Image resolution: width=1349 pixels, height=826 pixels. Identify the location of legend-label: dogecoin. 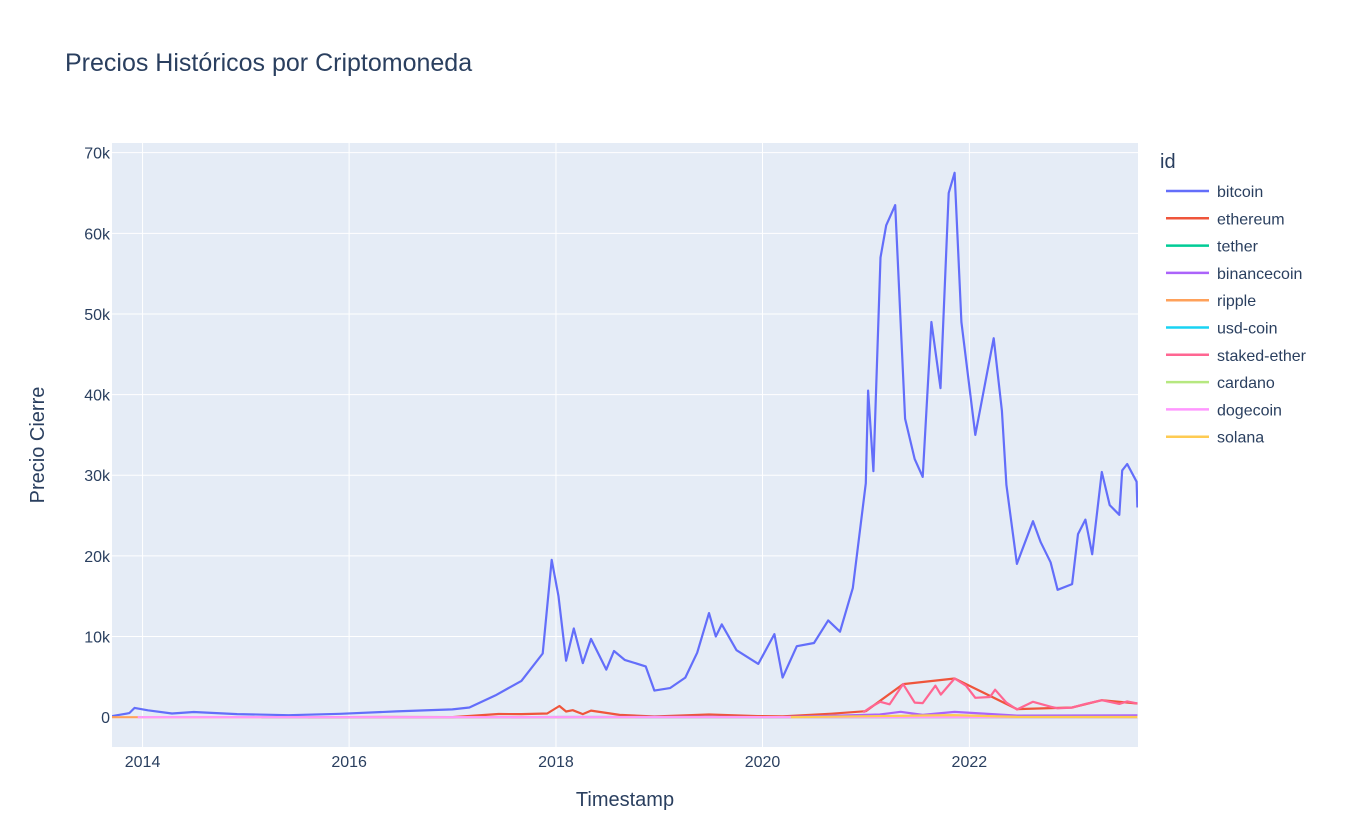
(1249, 410).